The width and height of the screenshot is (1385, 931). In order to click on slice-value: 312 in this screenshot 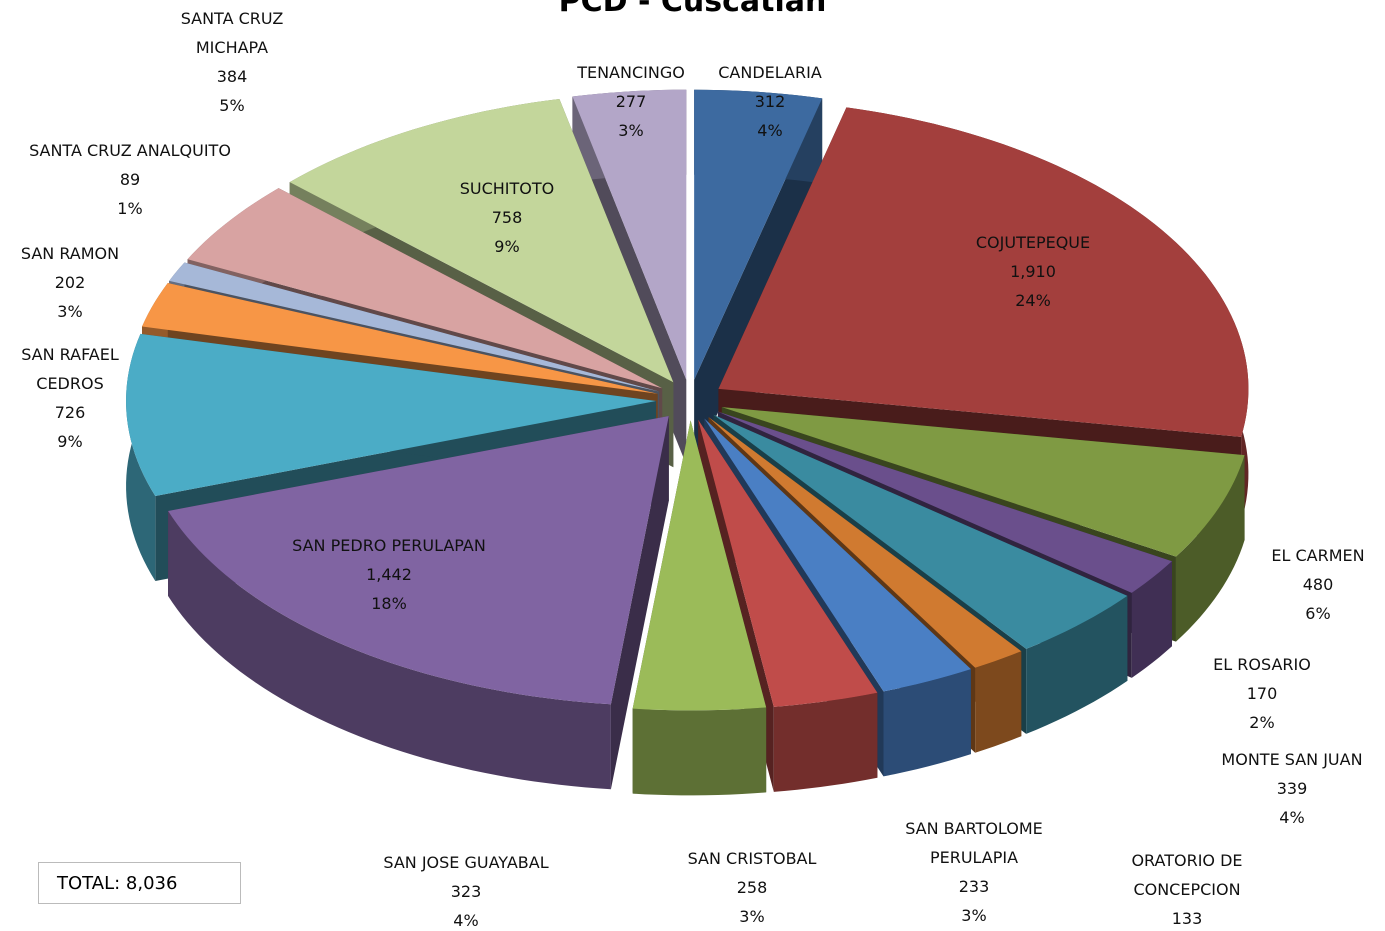, I will do `click(770, 101)`.